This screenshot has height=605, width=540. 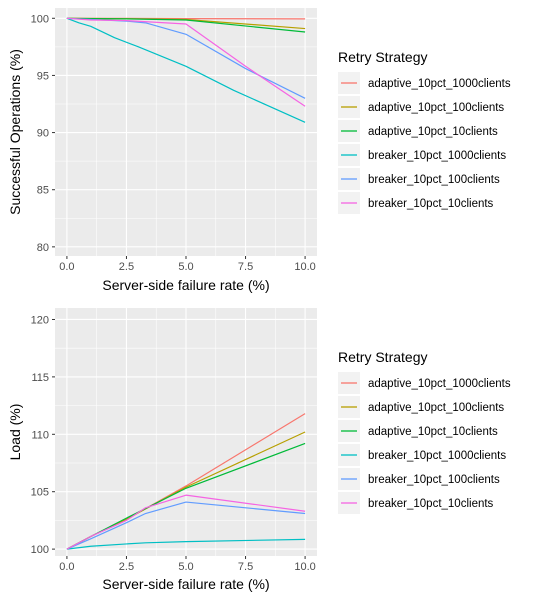 What do you see at coordinates (43, 248) in the screenshot?
I see `y-tick-label: 80` at bounding box center [43, 248].